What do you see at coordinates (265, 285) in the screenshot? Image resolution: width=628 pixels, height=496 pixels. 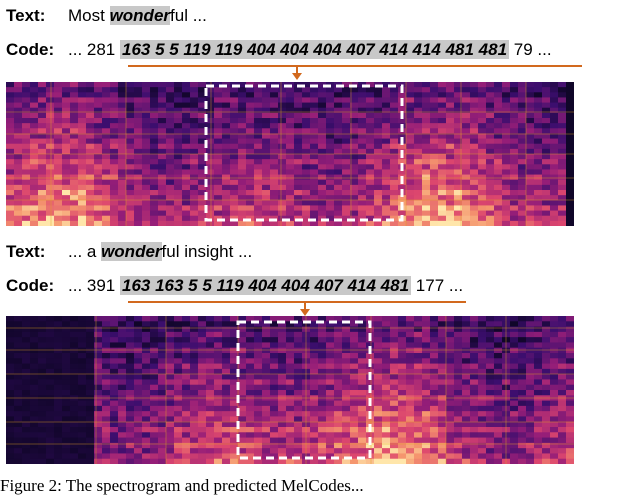 I see `code-highlight: 163 163 5 5 119 404 404 407 414 481` at bounding box center [265, 285].